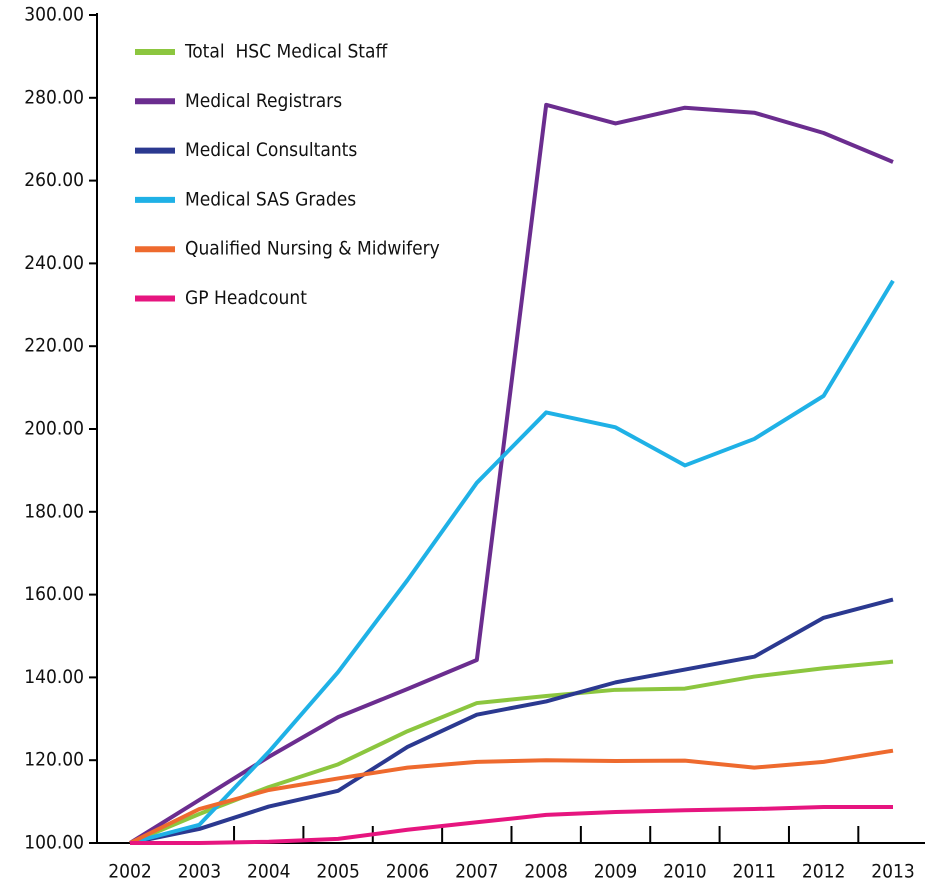 The width and height of the screenshot is (925, 888). I want to click on legend-label: Total HSC Medical Staff, so click(286, 52).